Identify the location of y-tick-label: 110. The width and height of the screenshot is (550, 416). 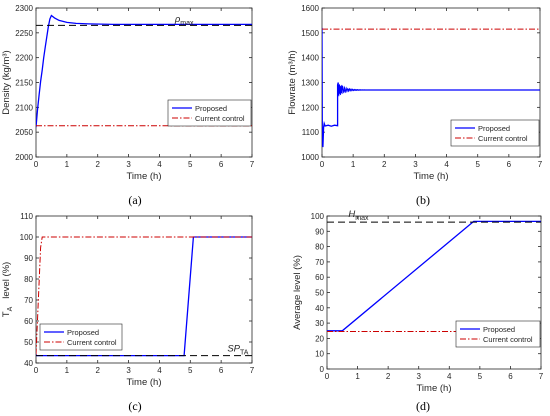
(26, 216).